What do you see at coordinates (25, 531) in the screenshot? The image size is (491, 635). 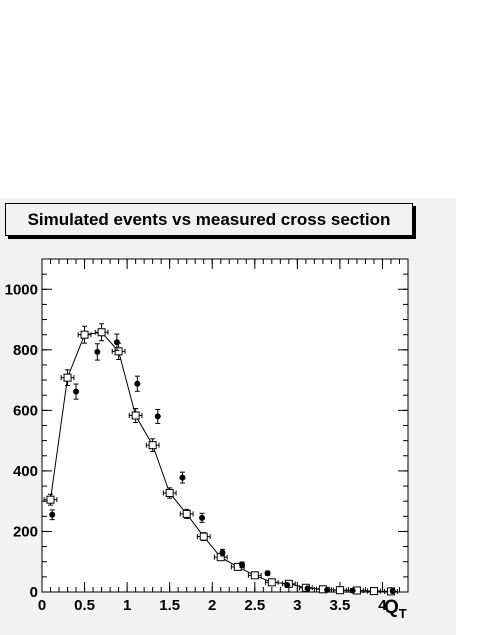 I see `y-tick-label: 200` at bounding box center [25, 531].